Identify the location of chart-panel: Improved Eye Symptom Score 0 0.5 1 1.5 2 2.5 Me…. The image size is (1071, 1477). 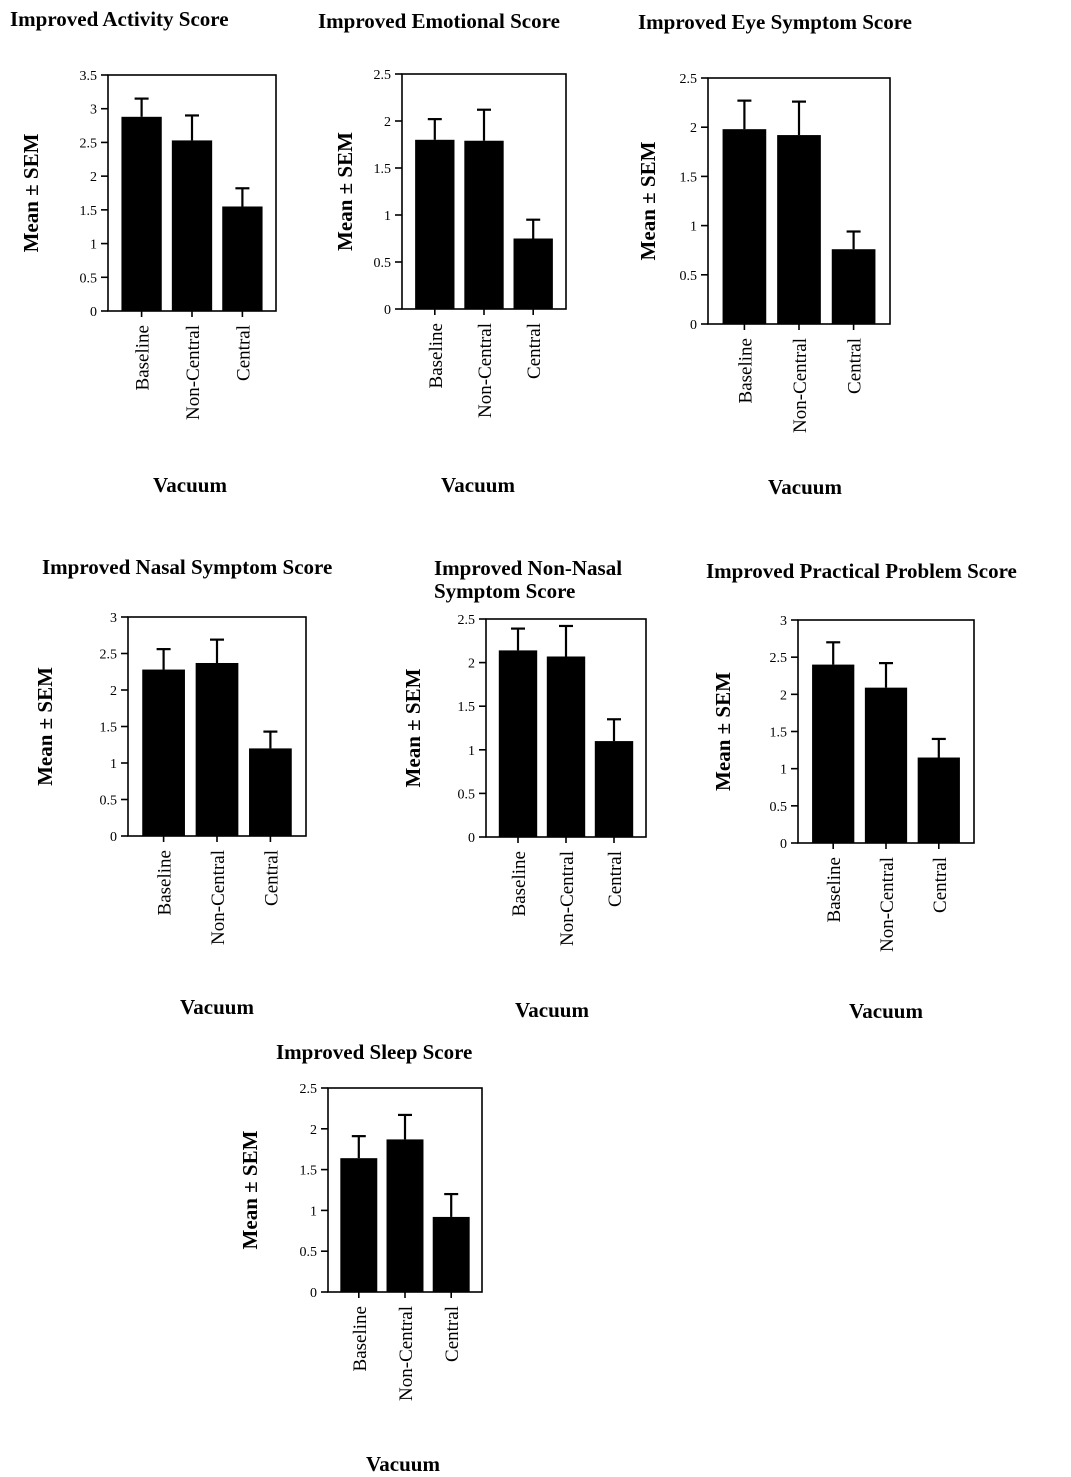
(774, 254).